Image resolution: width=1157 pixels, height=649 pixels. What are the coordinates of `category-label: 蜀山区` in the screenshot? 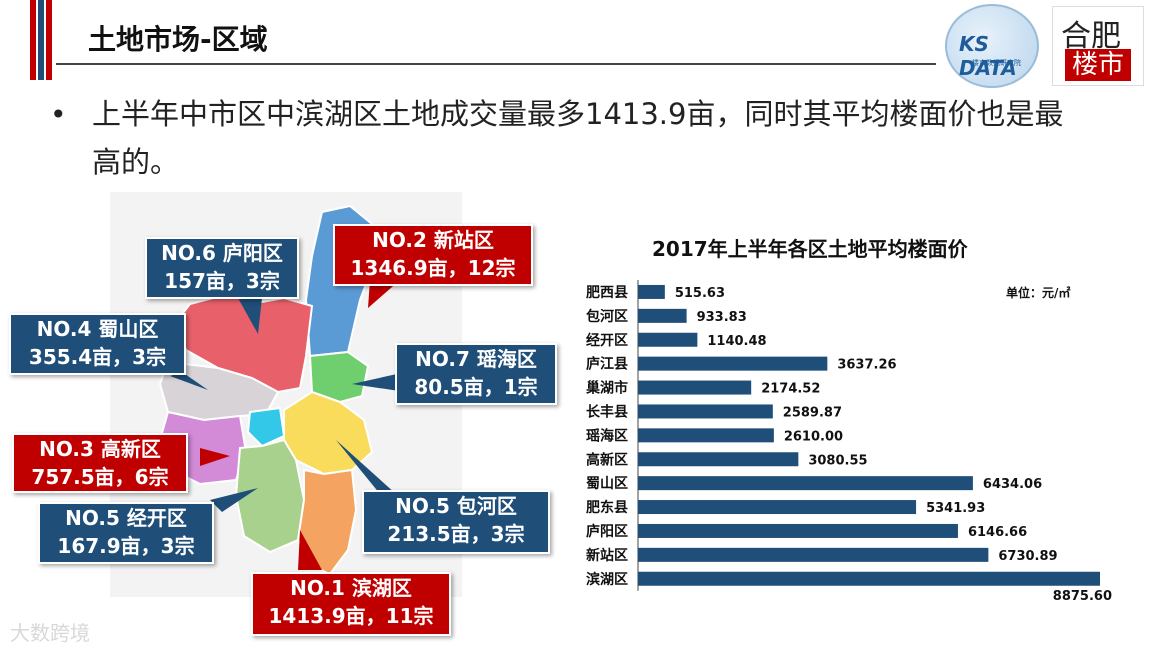 It's located at (607, 484).